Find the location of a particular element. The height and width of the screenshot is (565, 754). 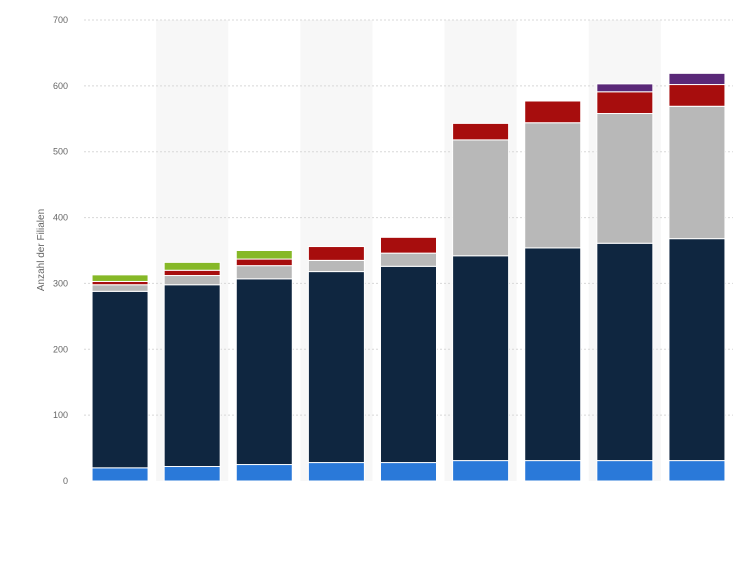

y-tick-label: 100 is located at coordinates (60, 415).